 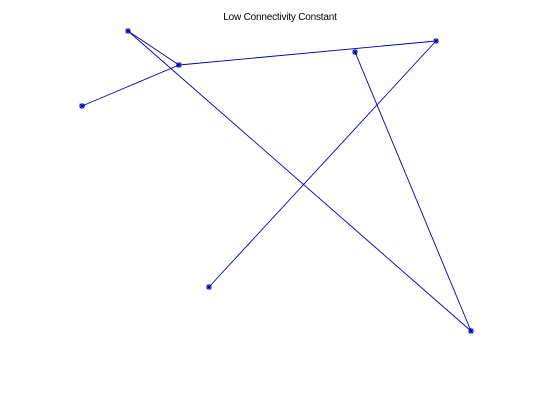 What do you see at coordinates (471, 331) in the screenshot?
I see `graph-node-n7` at bounding box center [471, 331].